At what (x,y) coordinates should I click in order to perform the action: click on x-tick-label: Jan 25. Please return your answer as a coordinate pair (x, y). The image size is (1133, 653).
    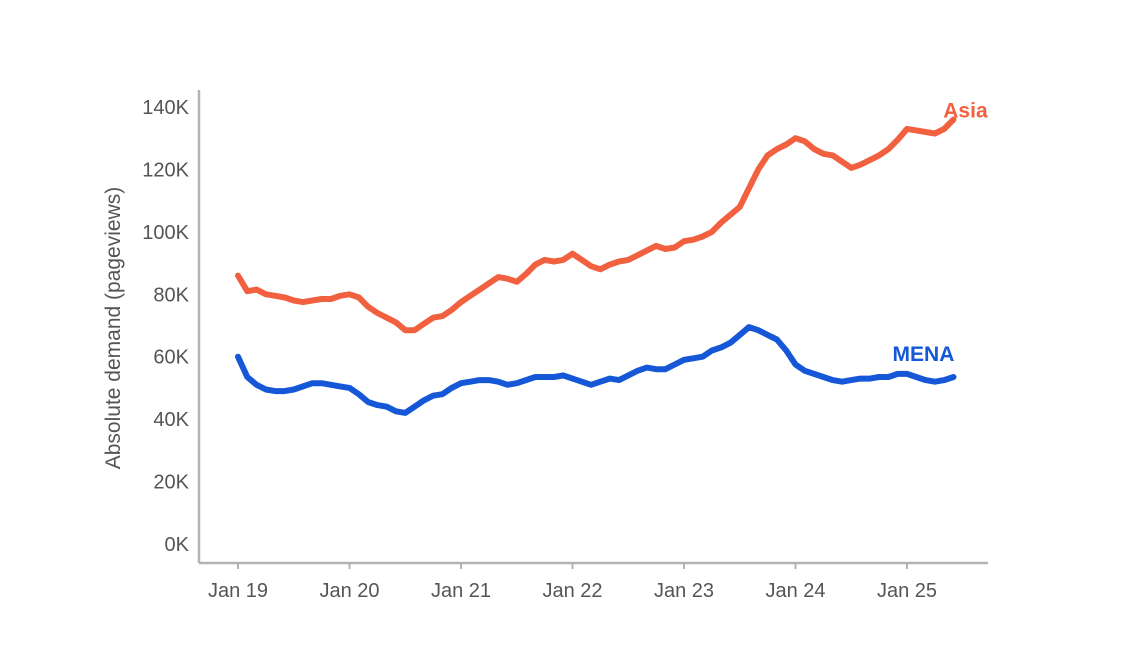
    Looking at the image, I should click on (907, 591).